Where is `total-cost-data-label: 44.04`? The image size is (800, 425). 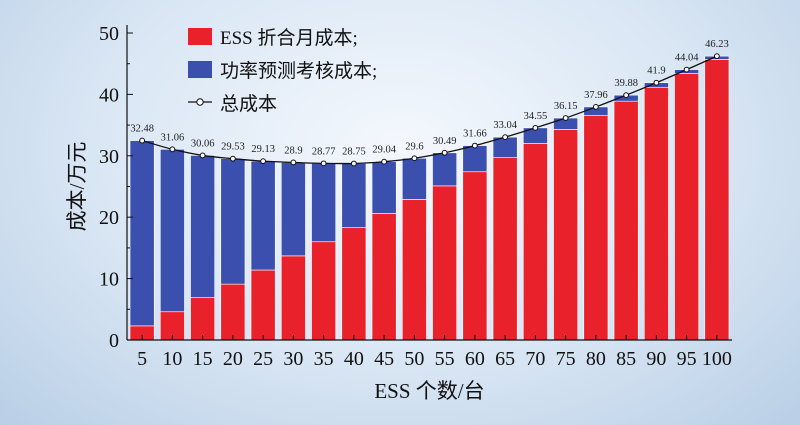 total-cost-data-label: 44.04 is located at coordinates (687, 58).